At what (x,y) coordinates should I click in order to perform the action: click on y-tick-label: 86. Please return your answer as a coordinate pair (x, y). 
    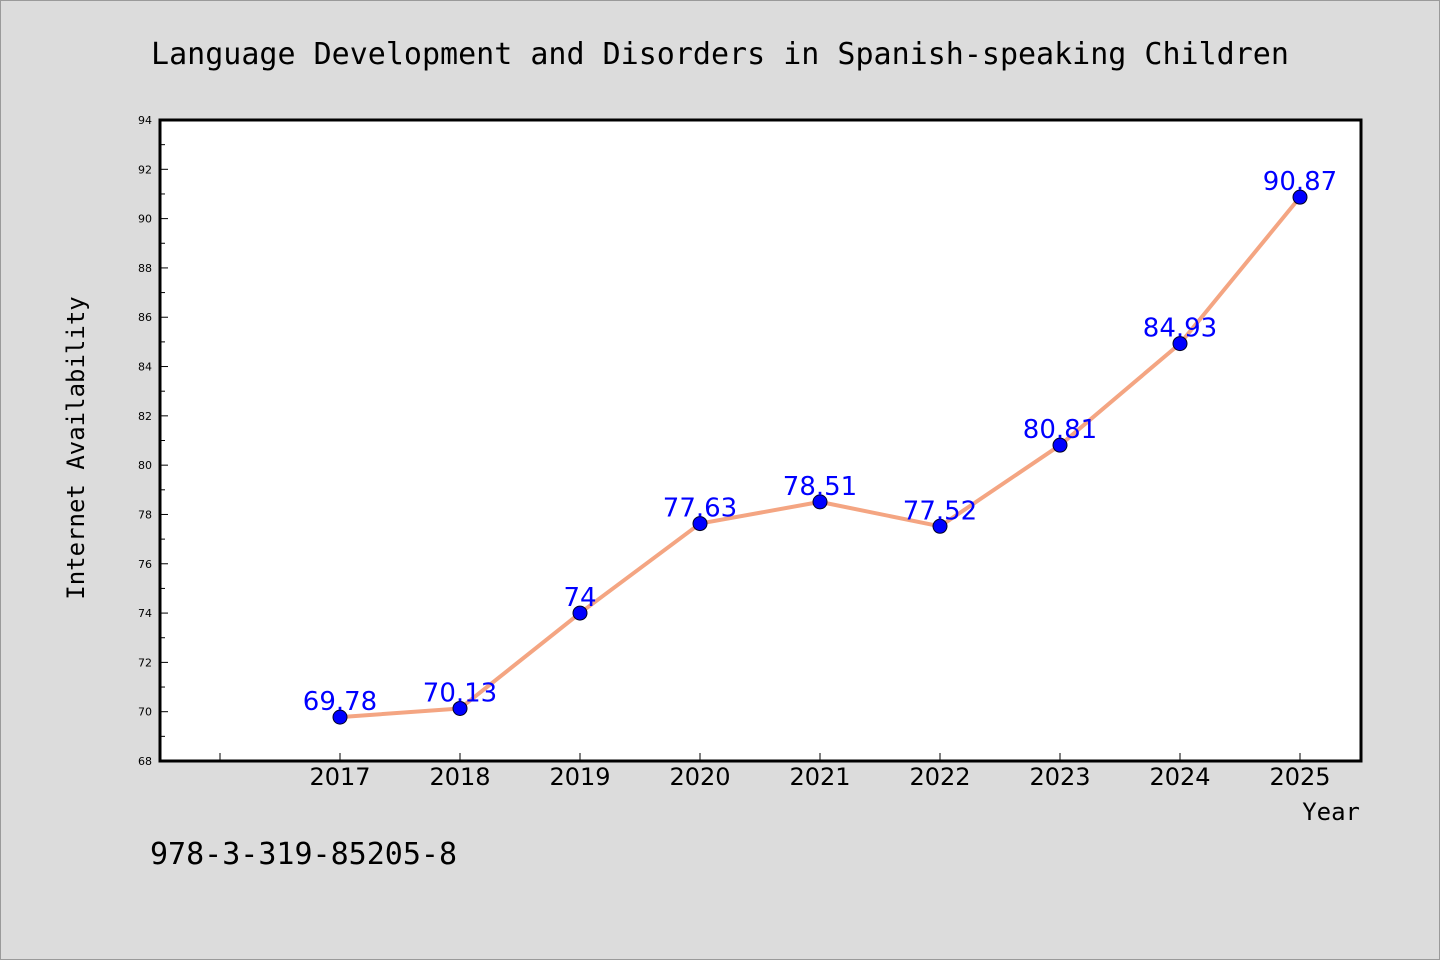
    Looking at the image, I should click on (145, 317).